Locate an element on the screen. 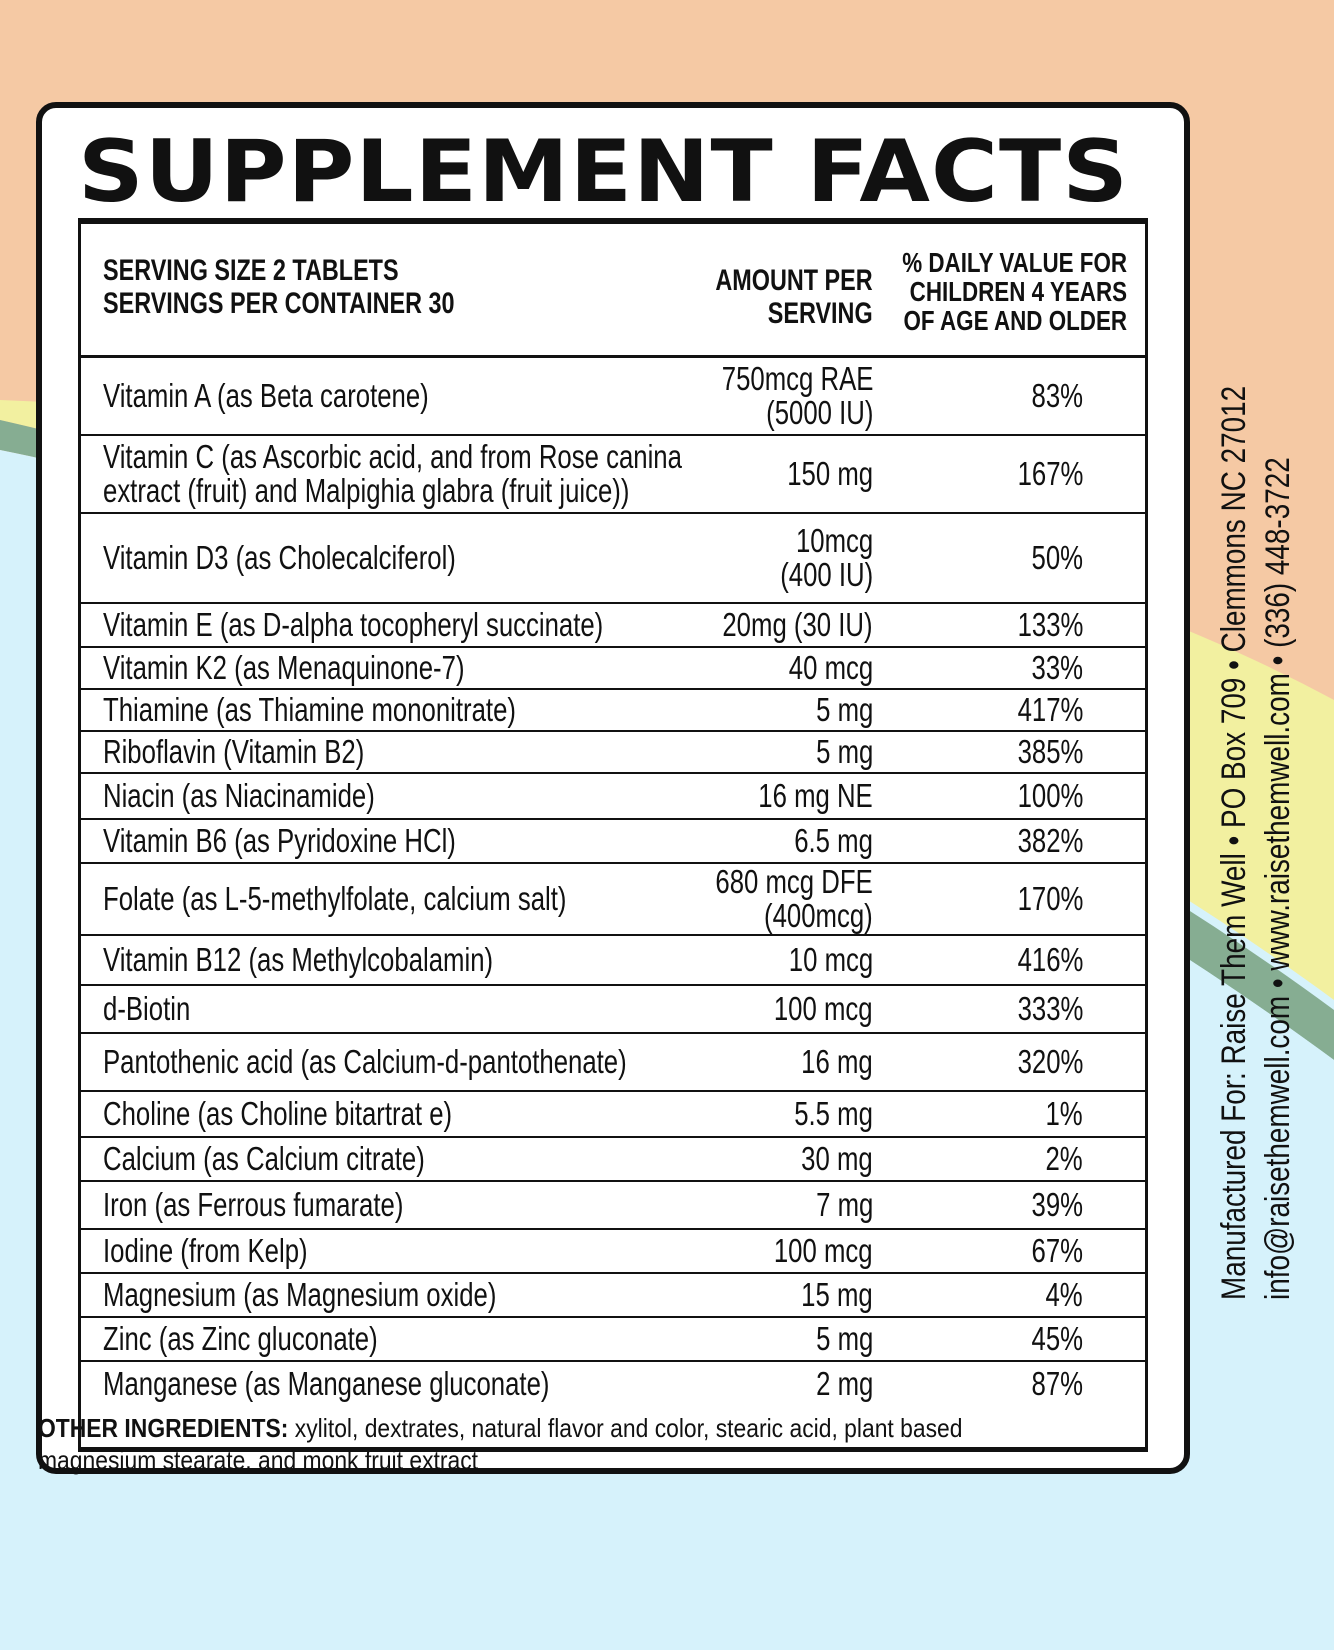 The width and height of the screenshot is (1334, 1650). nutrient-name: Magnesium (as Magnesium oxide) is located at coordinates (300, 1294).